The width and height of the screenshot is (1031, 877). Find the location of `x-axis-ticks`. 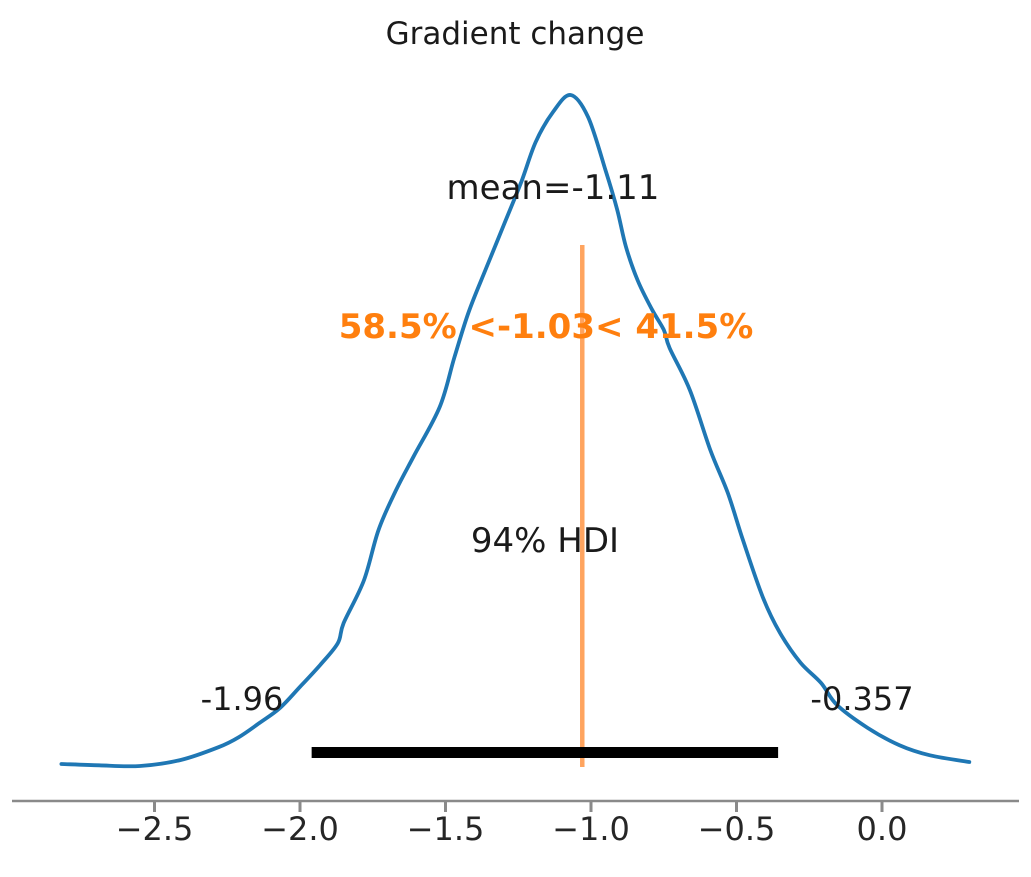

x-axis-ticks is located at coordinates (518, 806).